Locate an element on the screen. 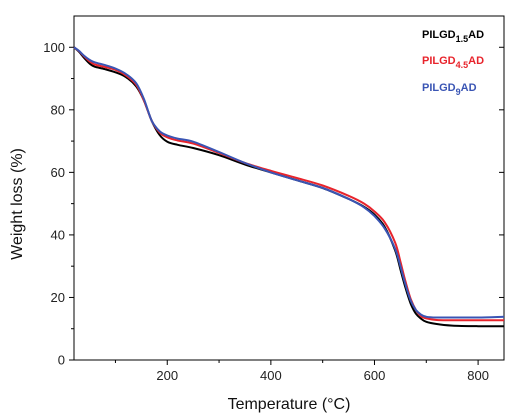  legend-entry-1: PILGD1.5AD is located at coordinates (453, 36).